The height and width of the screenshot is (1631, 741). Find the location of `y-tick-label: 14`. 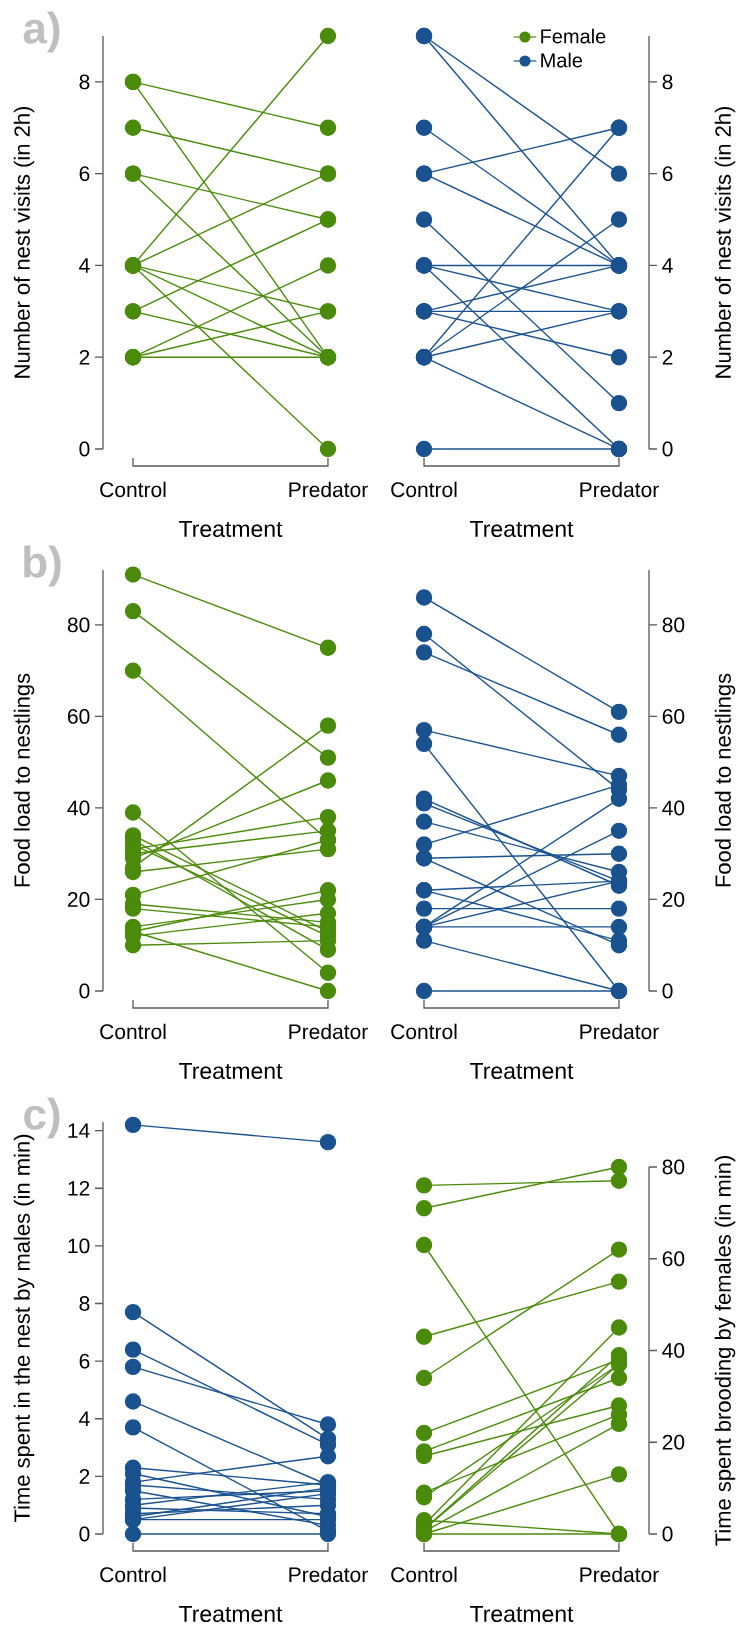

y-tick-label: 14 is located at coordinates (79, 1130).